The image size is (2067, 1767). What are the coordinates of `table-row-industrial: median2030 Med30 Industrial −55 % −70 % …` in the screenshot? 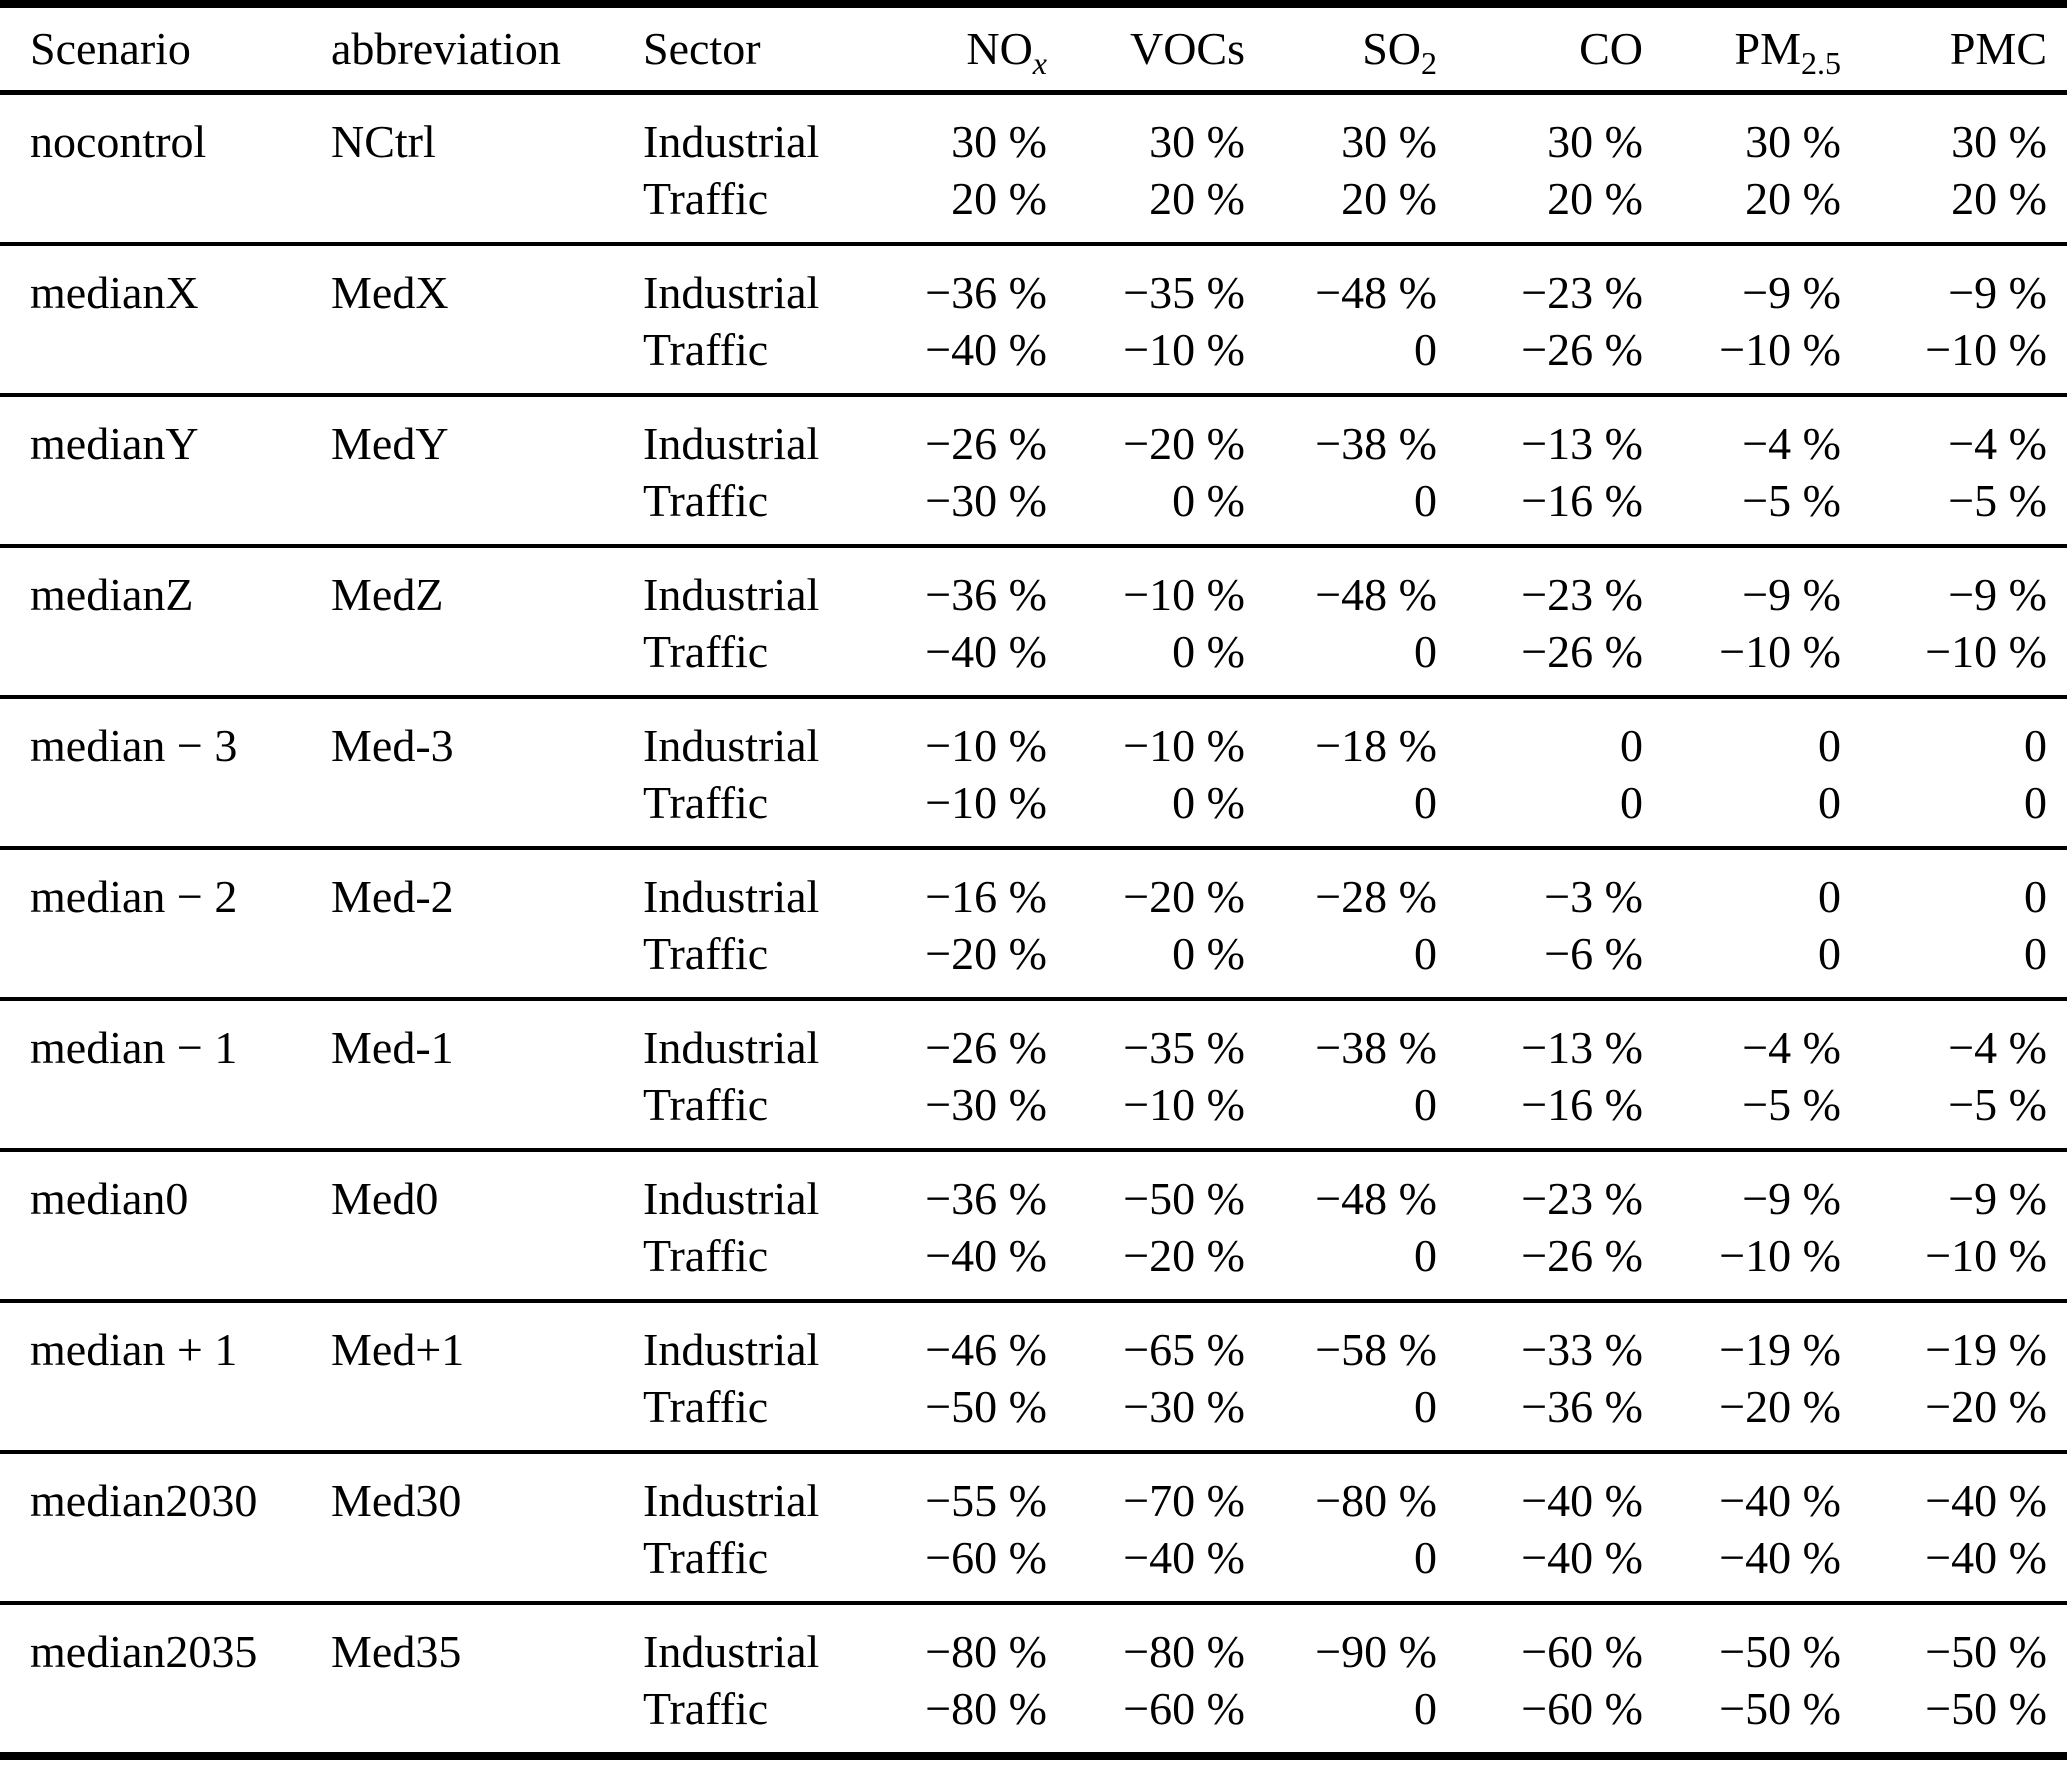 It's located at (1033, 1490).